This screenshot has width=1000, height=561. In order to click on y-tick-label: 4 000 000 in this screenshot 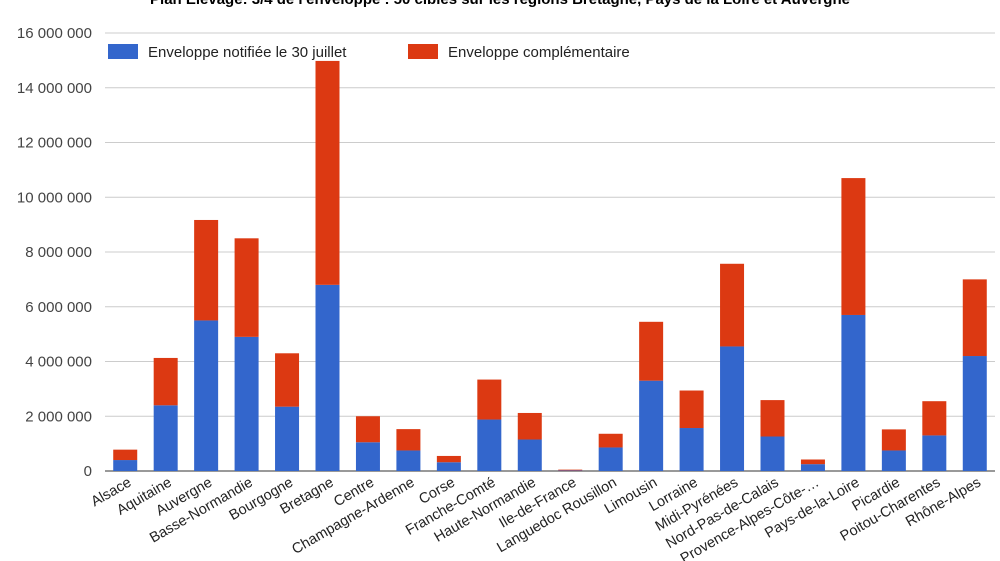, I will do `click(58, 362)`.